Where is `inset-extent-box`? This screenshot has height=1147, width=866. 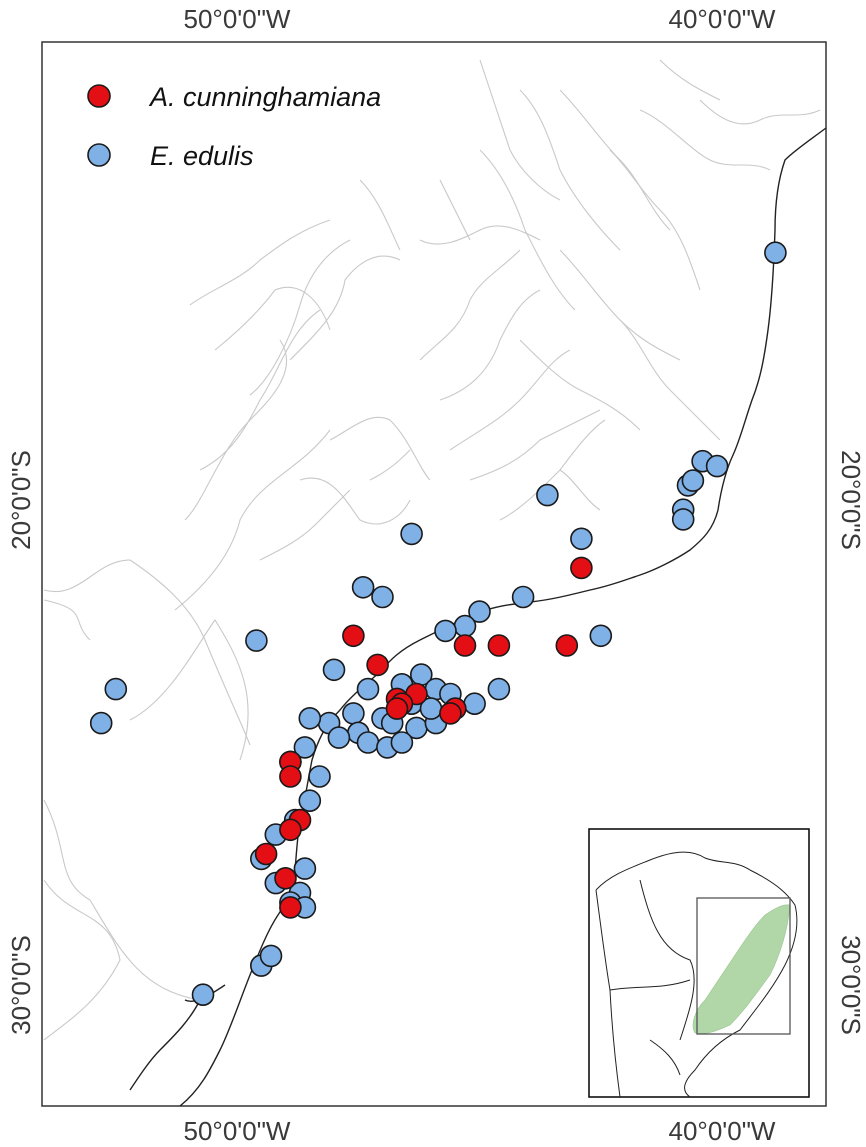 inset-extent-box is located at coordinates (743, 966).